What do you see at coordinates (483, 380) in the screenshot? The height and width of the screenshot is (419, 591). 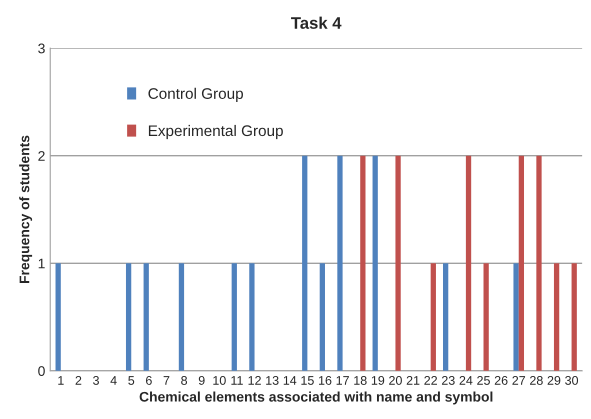 I see `x-tick-label: 25` at bounding box center [483, 380].